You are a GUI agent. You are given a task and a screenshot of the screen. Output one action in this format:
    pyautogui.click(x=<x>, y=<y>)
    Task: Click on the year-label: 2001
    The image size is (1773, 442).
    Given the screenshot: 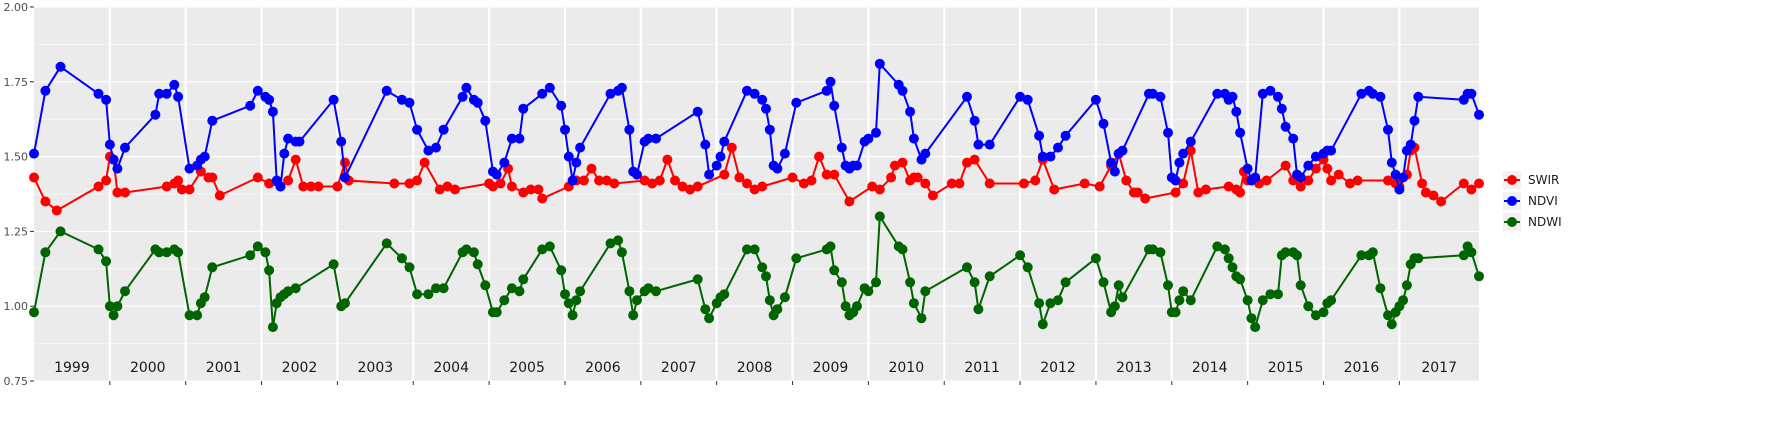 What is the action you would take?
    pyautogui.click(x=224, y=368)
    